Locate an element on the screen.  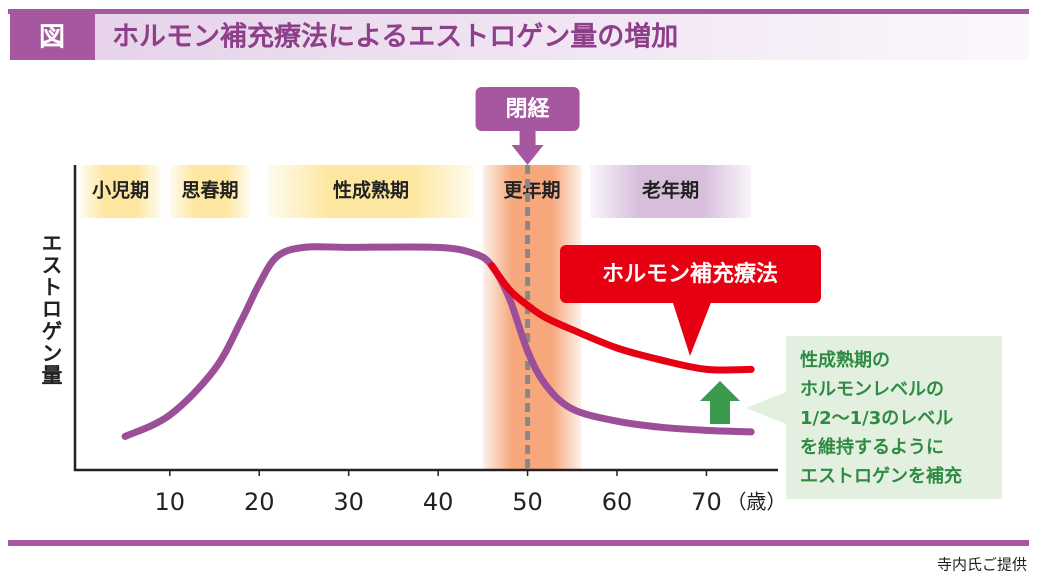
credit: 寺内氏ご提供 is located at coordinates (982, 565).